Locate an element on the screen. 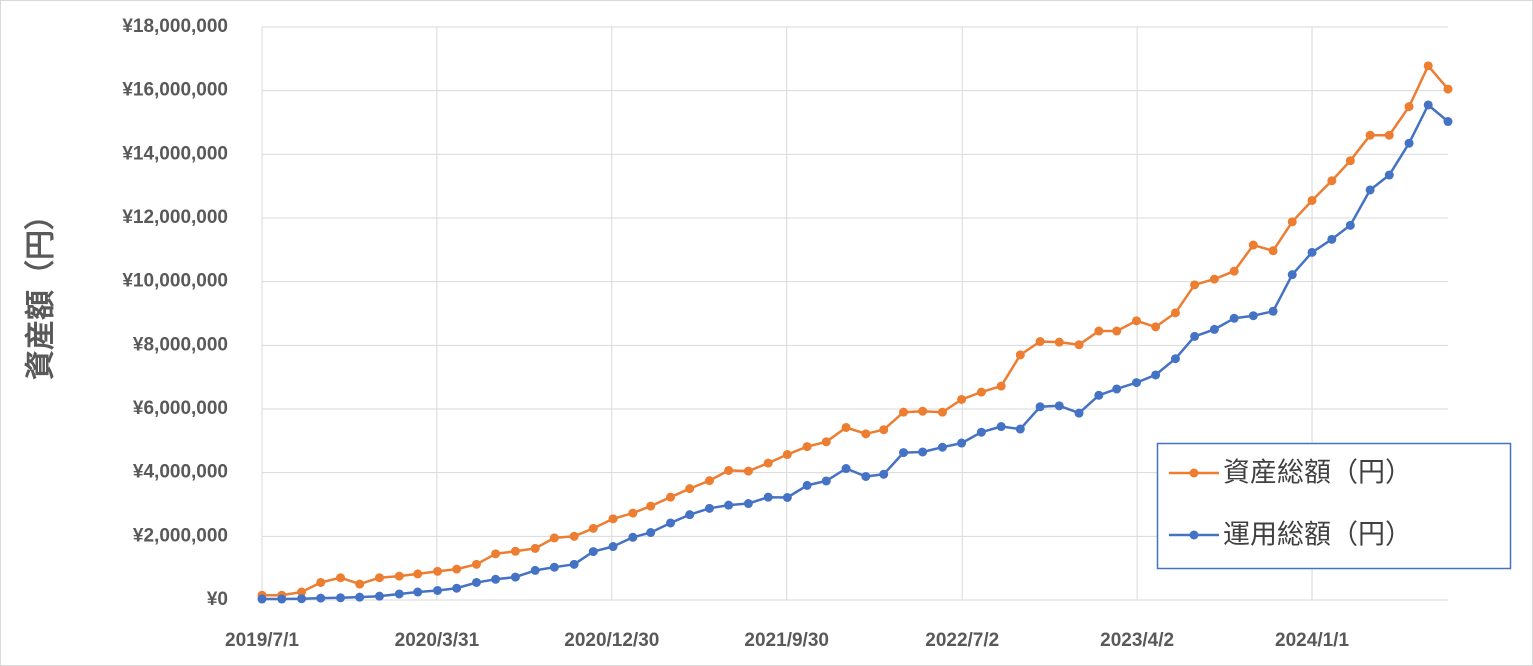  x-tick-label: 2024/1/1 is located at coordinates (1312, 640).